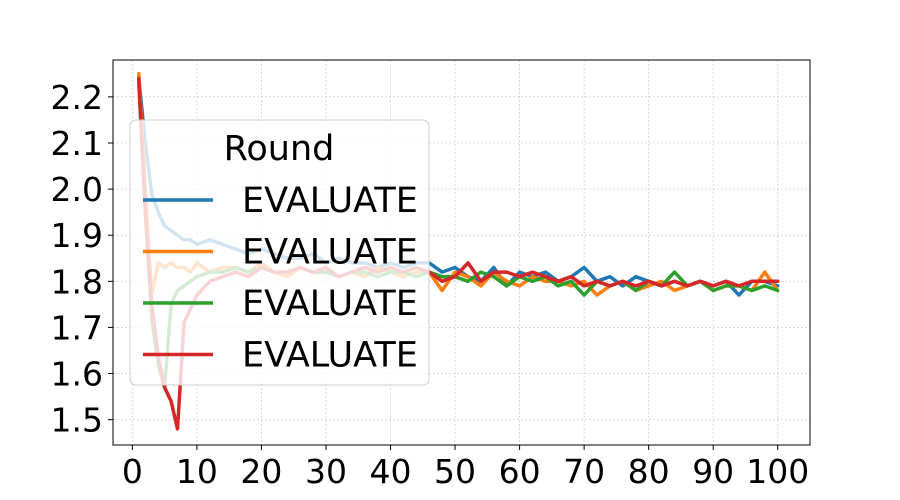  Describe the element at coordinates (777, 471) in the screenshot. I see `x-tick-label: 100` at that location.